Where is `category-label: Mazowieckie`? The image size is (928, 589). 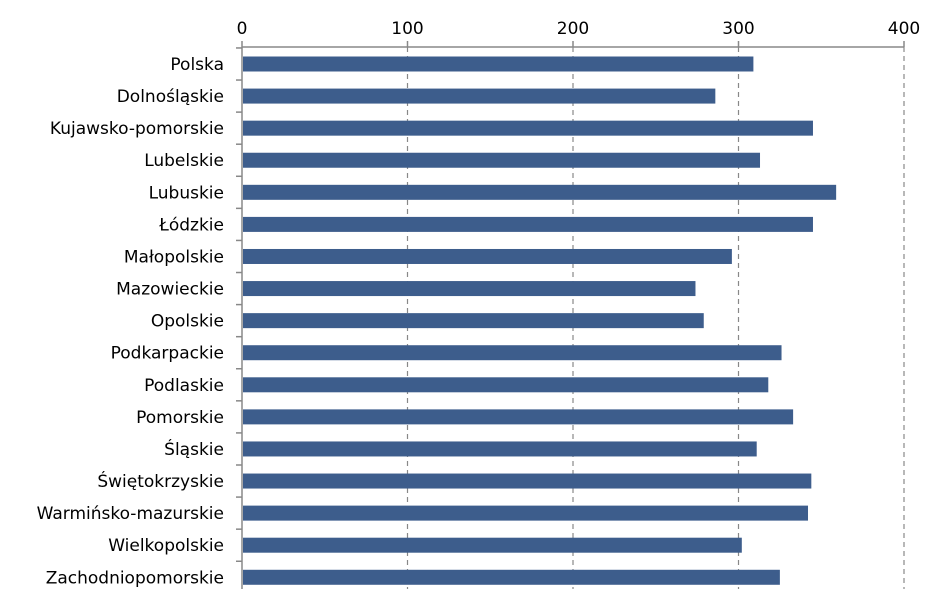
category-label: Mazowieckie is located at coordinates (170, 290).